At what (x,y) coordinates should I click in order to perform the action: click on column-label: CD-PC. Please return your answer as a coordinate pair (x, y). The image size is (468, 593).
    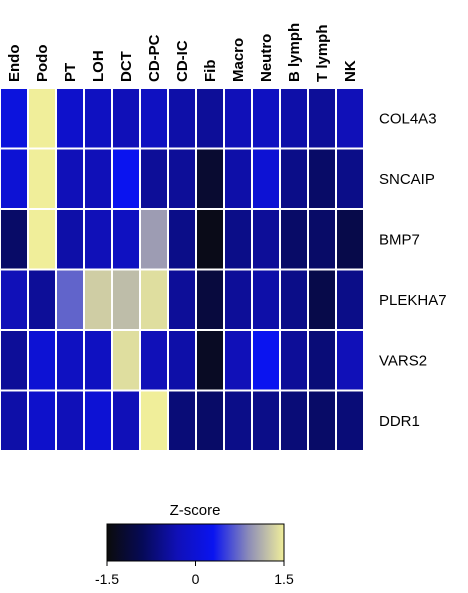
    Looking at the image, I should click on (154, 58).